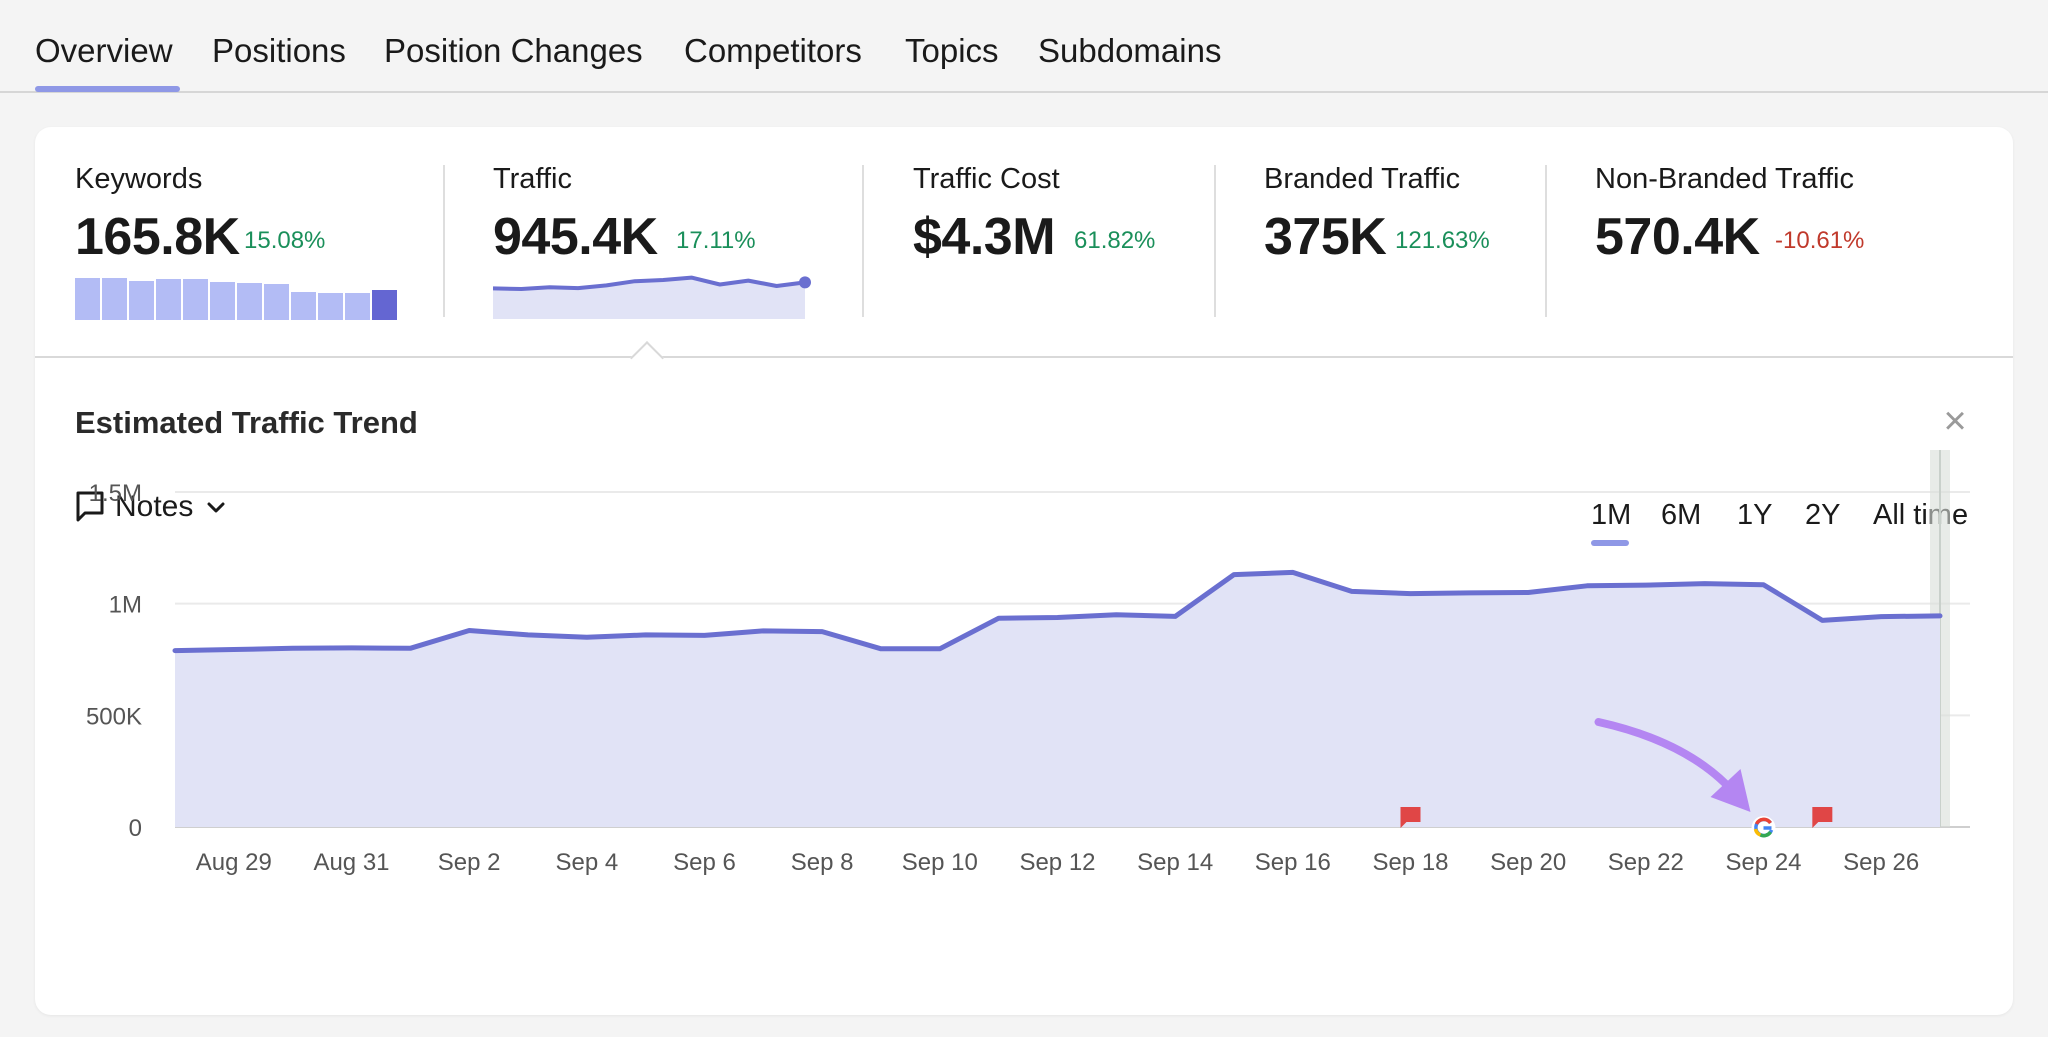  What do you see at coordinates (125, 605) in the screenshot?
I see `y-tick-label: 1M` at bounding box center [125, 605].